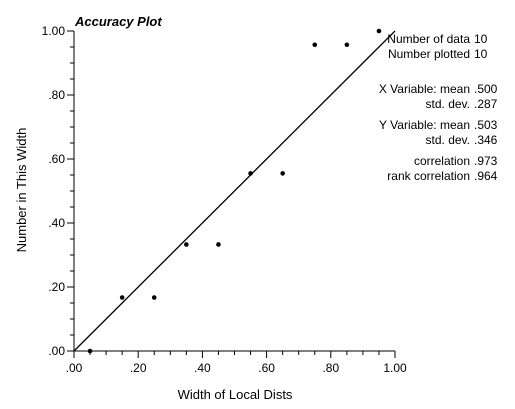 The width and height of the screenshot is (515, 409). Describe the element at coordinates (481, 39) in the screenshot. I see `number-of-data-value: 10` at that location.